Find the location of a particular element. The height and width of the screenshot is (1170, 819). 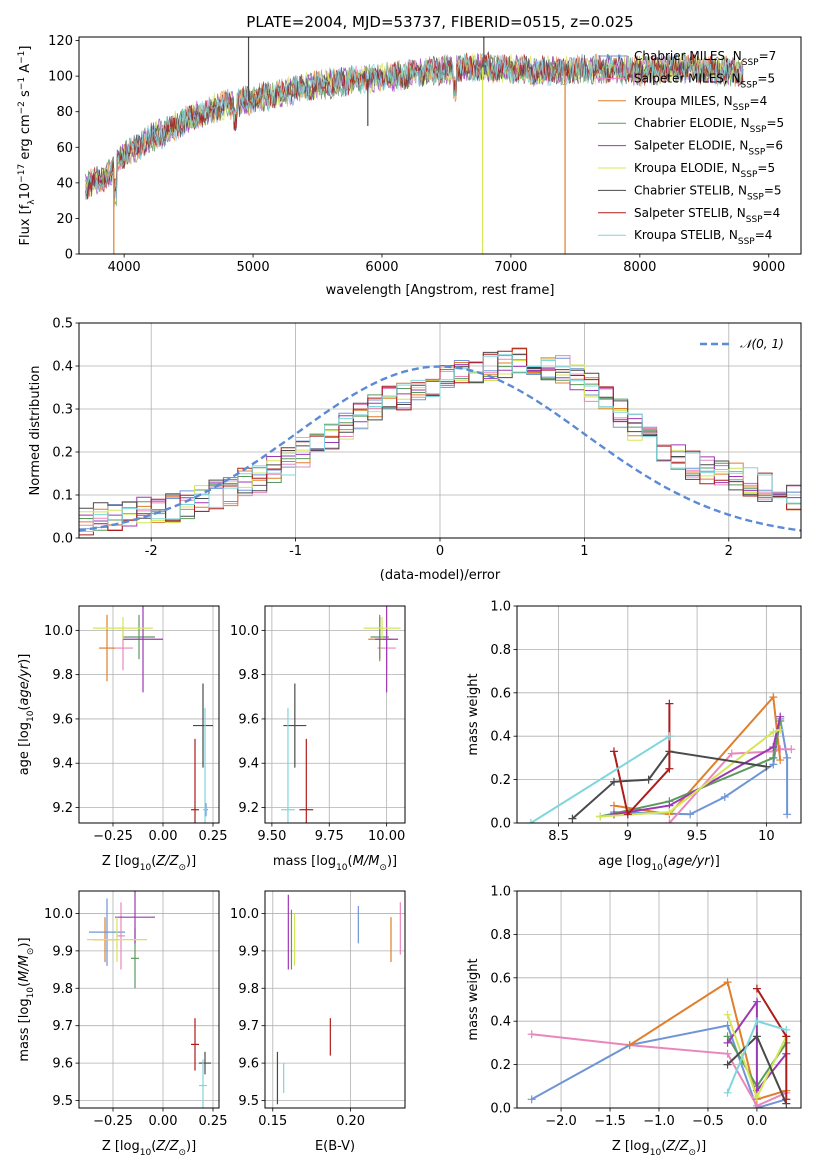

x-tick-label: −1.0 is located at coordinates (659, 1121).